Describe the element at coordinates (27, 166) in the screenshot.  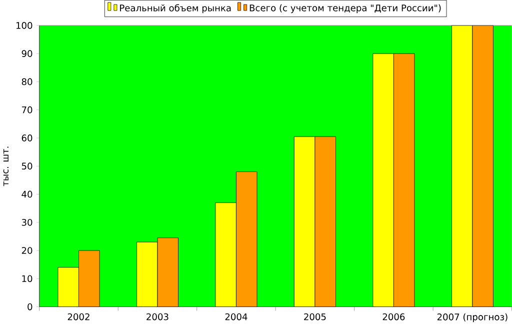
I see `y-tick-label: 50` at that location.